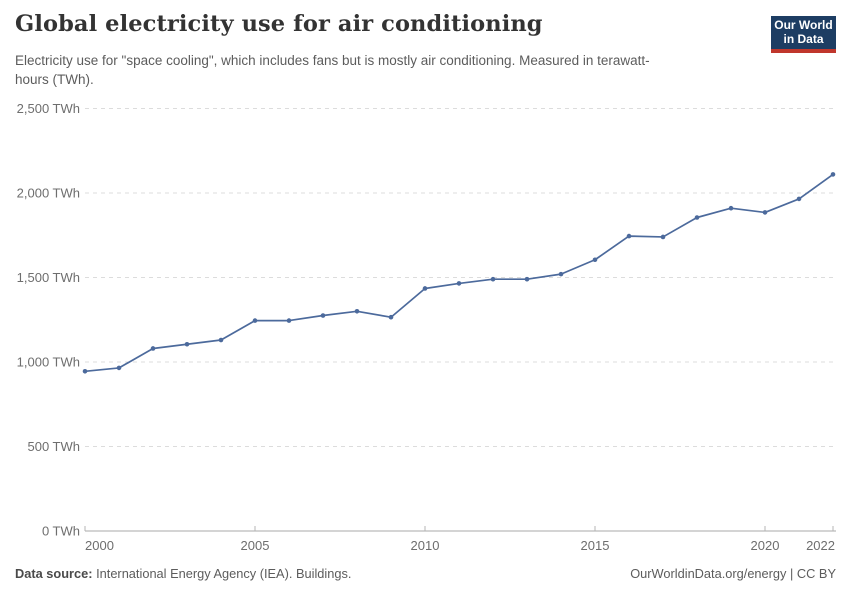 The image size is (850, 600). What do you see at coordinates (731, 208) in the screenshot?
I see `data-point-2019` at bounding box center [731, 208].